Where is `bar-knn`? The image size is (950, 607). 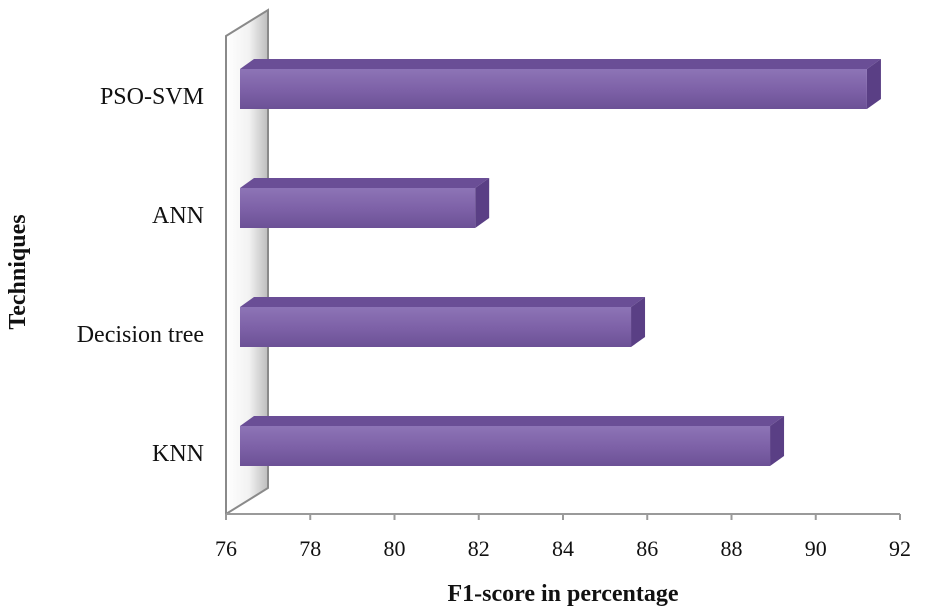
bar-knn is located at coordinates (512, 441).